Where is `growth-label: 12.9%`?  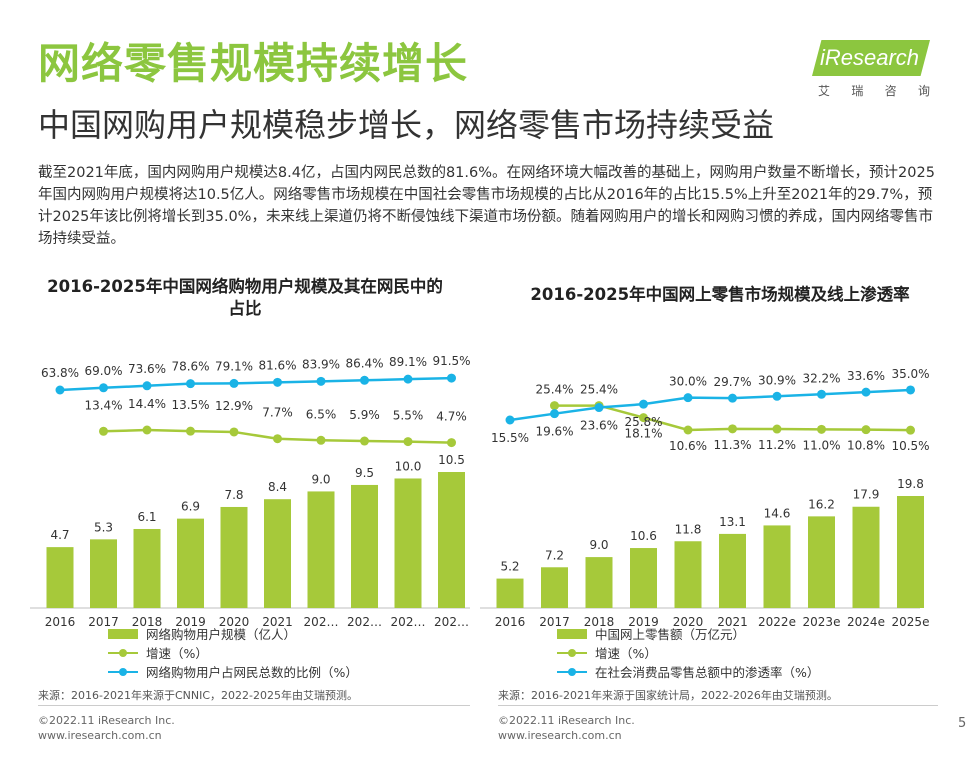
growth-label: 12.9% is located at coordinates (234, 406).